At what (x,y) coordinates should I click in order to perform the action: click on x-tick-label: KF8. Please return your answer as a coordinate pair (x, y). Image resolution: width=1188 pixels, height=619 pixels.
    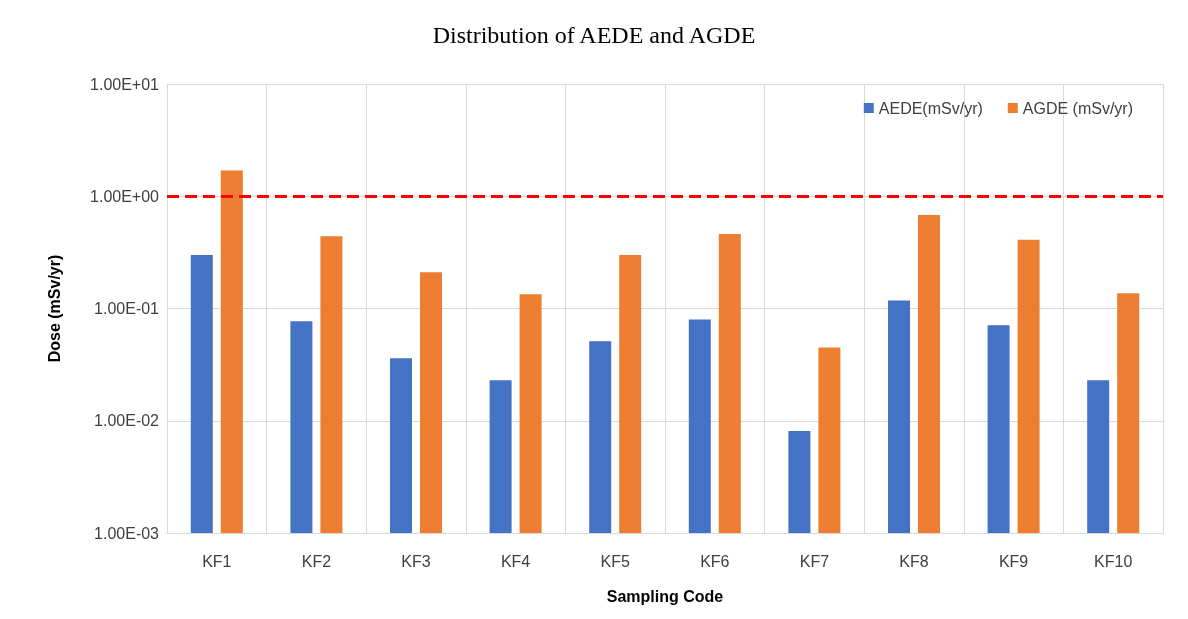
    Looking at the image, I should click on (914, 561).